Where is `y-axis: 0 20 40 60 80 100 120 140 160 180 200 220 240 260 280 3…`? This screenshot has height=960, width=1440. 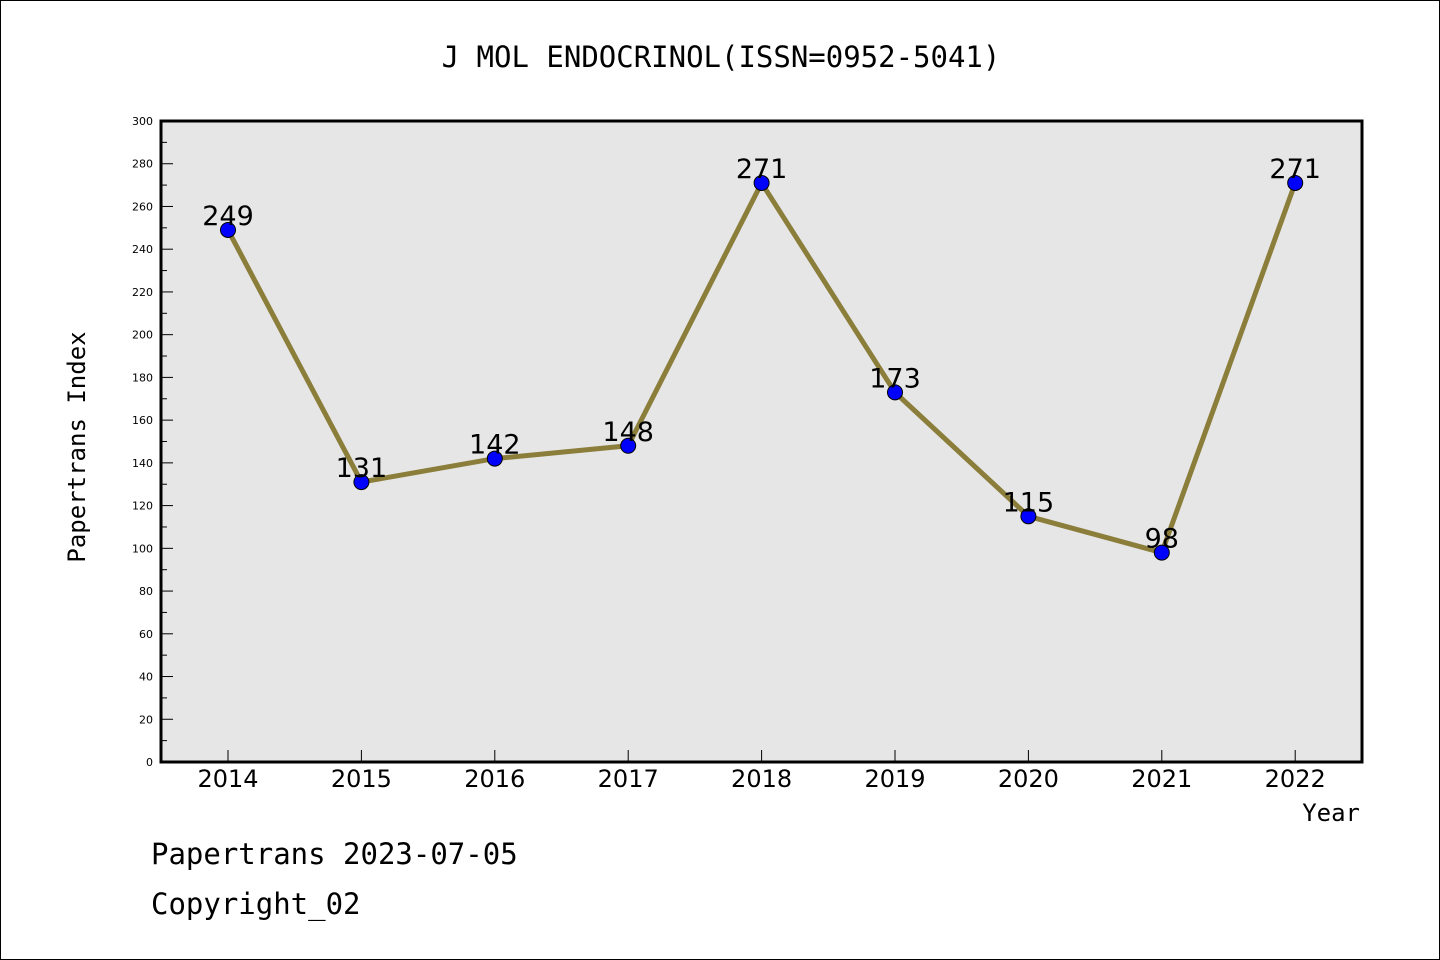
y-axis: 0 20 40 60 80 100 120 140 160 180 200 220 240 260 280 3… is located at coordinates (152, 442).